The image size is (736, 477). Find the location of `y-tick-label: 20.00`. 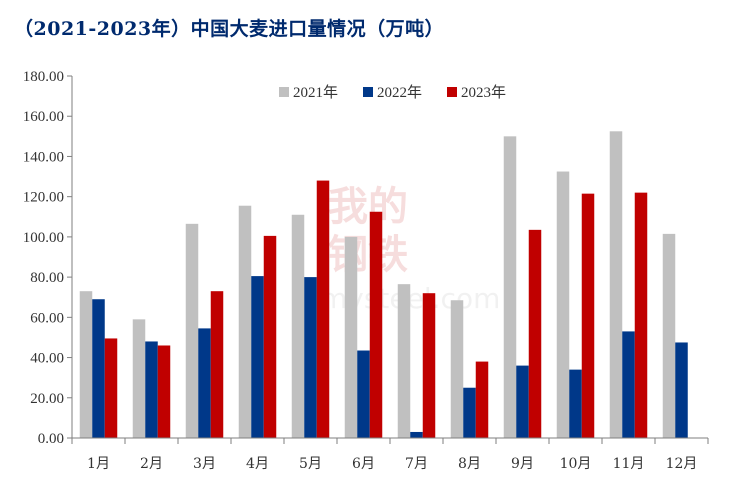

y-tick-label: 20.00 is located at coordinates (47, 399).